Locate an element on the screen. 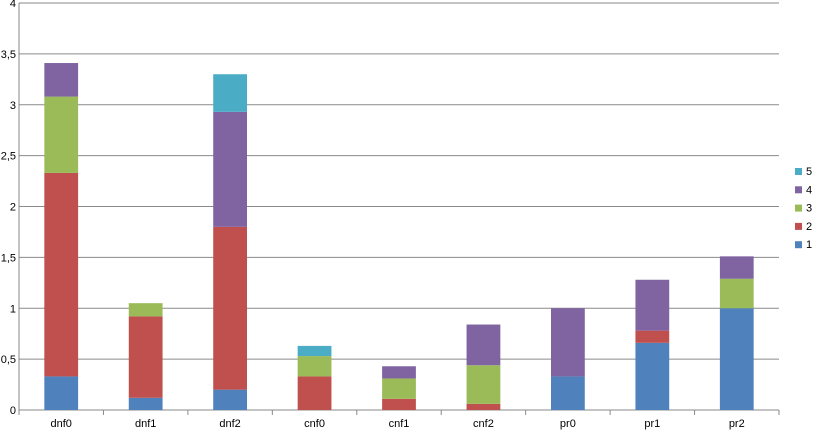 This screenshot has width=815, height=433. x-tick-label: cnf1 is located at coordinates (399, 424).